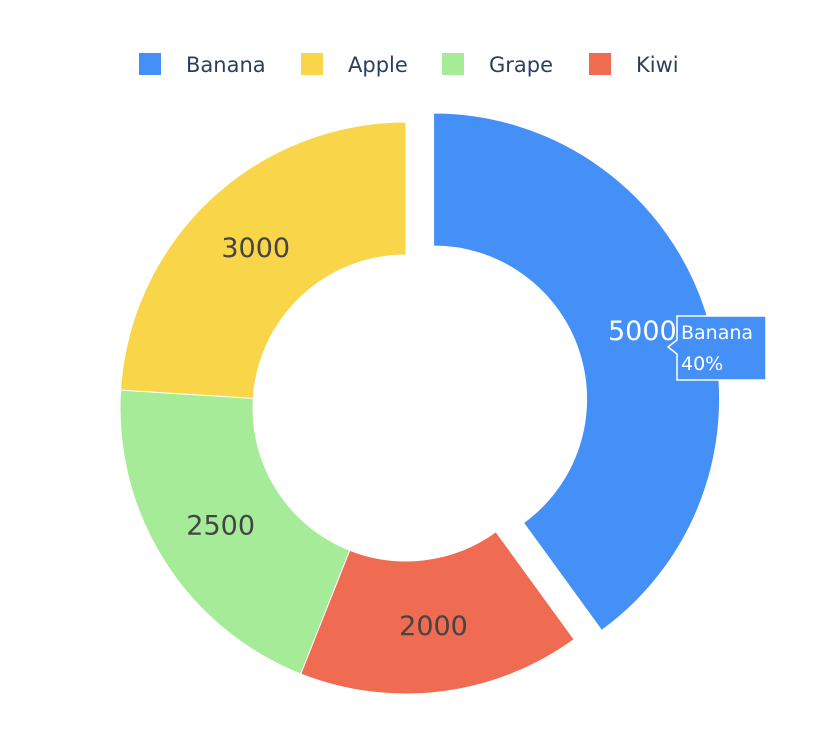 This screenshot has width=838, height=754. Describe the element at coordinates (226, 65) in the screenshot. I see `legend-label-banana: Banana` at that location.